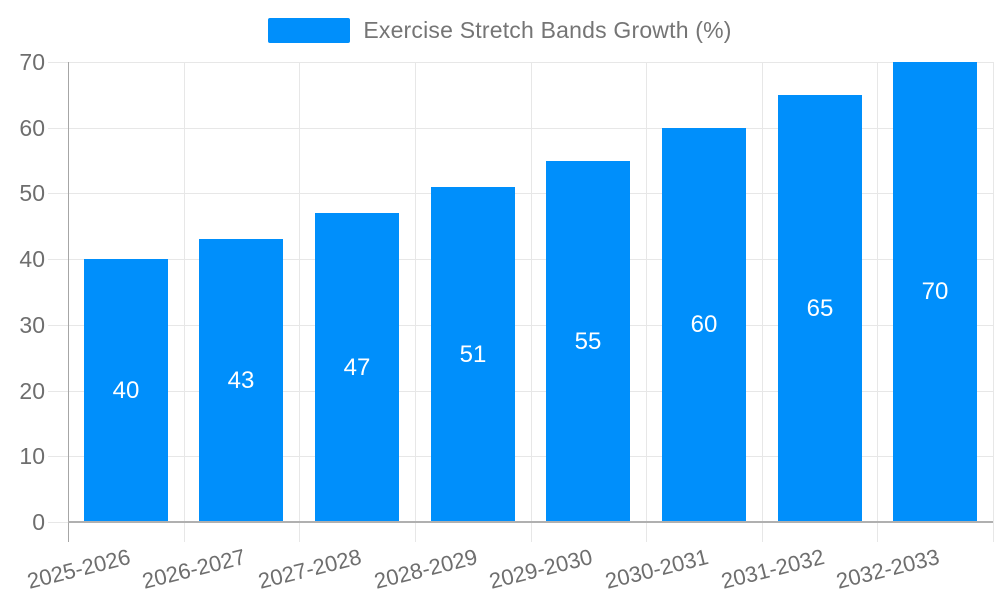  Describe the element at coordinates (656, 569) in the screenshot. I see `x-axis-tick-label: 2030-2031` at that location.